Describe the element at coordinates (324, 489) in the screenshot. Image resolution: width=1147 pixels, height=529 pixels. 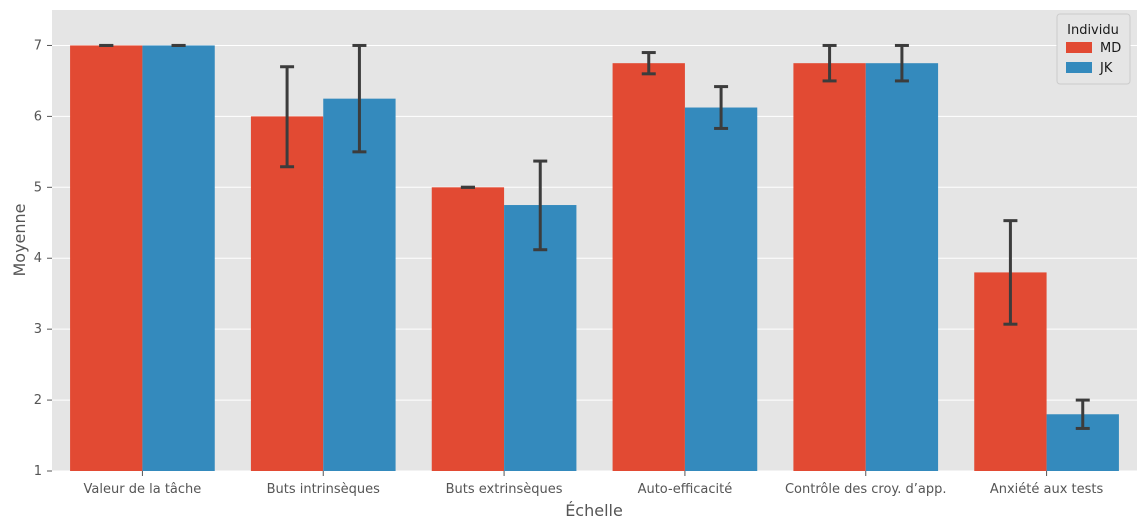
I see `x-tick-label-1: Buts intrinsèques` at that location.